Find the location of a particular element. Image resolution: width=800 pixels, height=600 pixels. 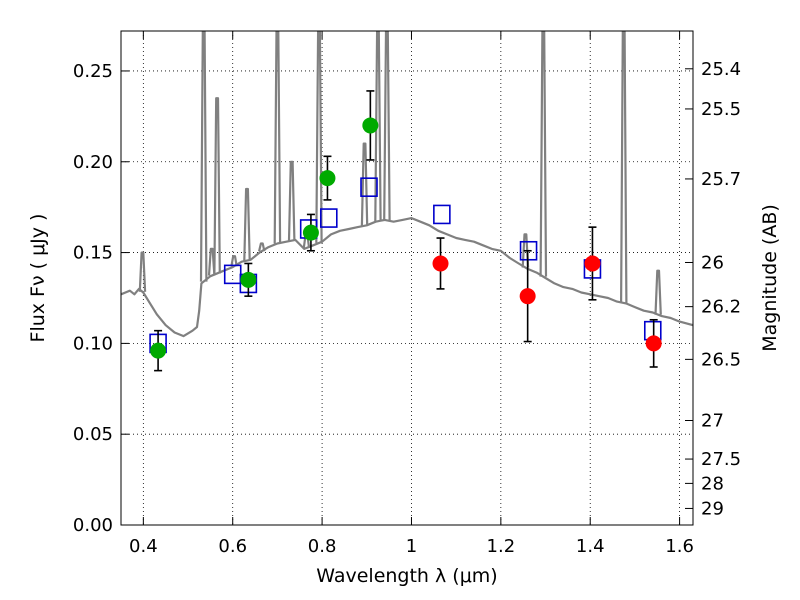

y2-tick-label: 26.5 is located at coordinates (721, 359).